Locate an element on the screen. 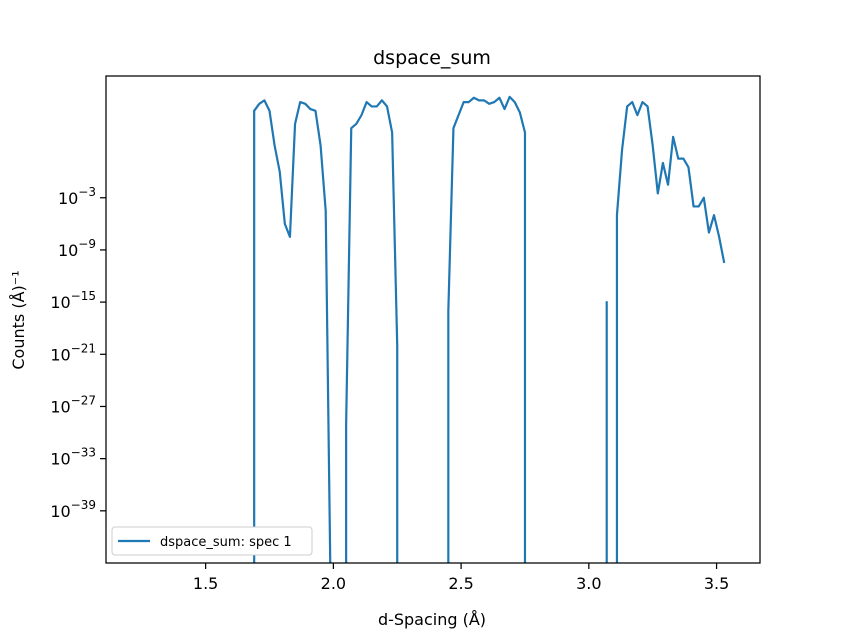 Image resolution: width=844 pixels, height=633 pixels. y-tick-label: 10⁻³³ is located at coordinates (73, 457).